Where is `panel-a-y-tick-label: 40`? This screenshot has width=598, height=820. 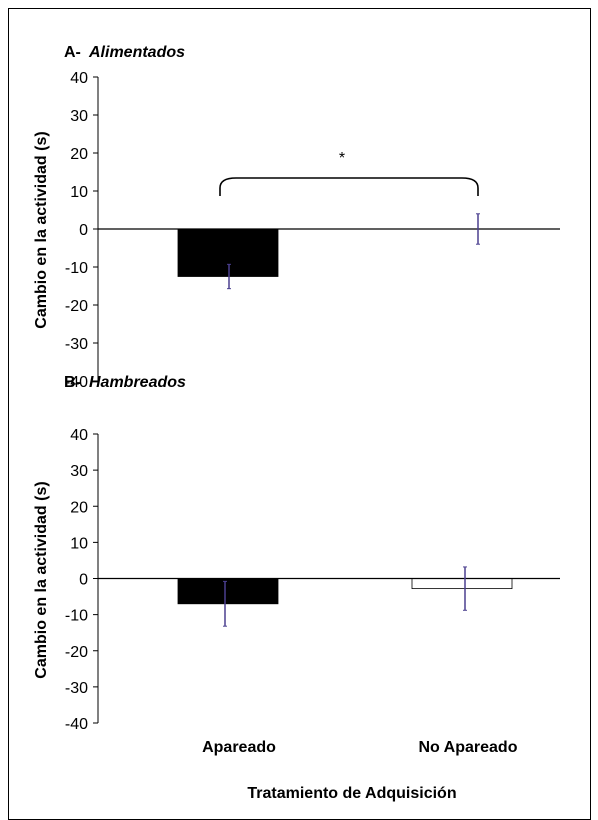 panel-a-y-tick-label: 40 is located at coordinates (79, 78).